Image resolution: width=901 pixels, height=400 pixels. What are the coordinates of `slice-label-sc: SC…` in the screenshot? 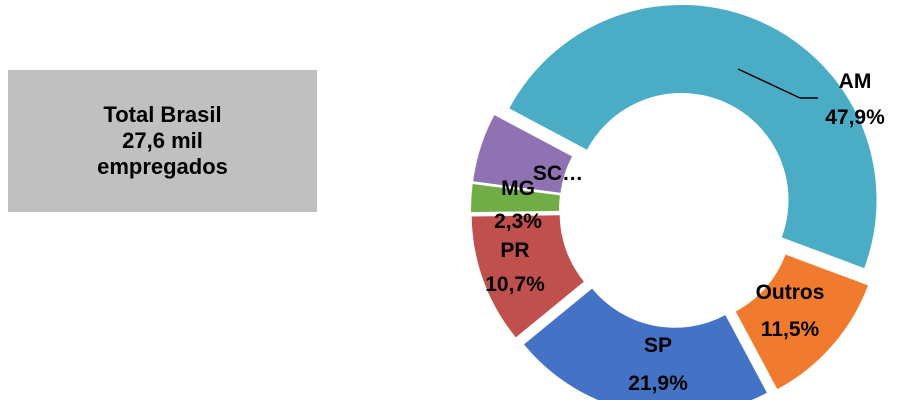 It's located at (558, 173).